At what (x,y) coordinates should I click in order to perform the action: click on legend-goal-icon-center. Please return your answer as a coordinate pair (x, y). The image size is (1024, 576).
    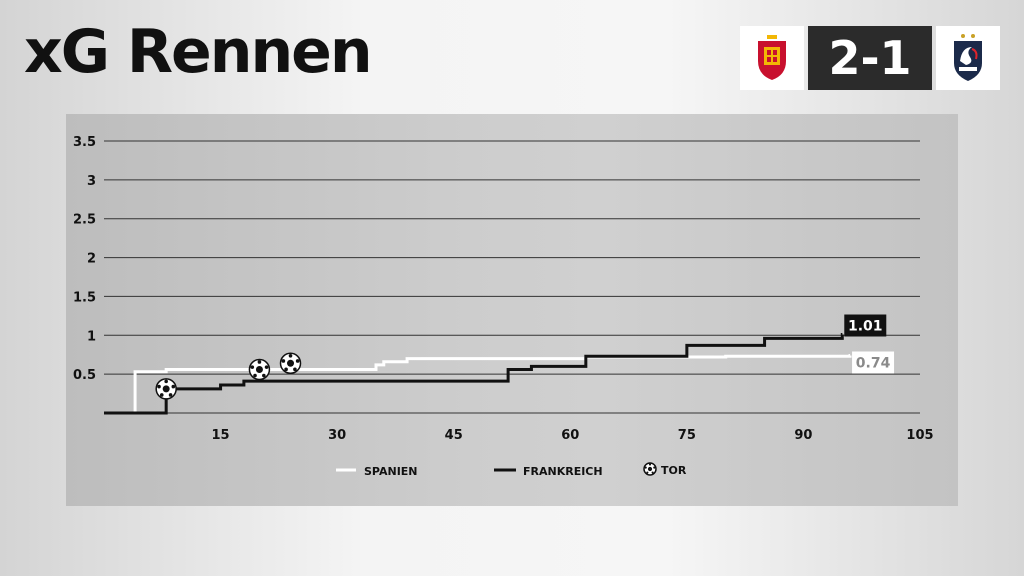
    Looking at the image, I should click on (650, 469).